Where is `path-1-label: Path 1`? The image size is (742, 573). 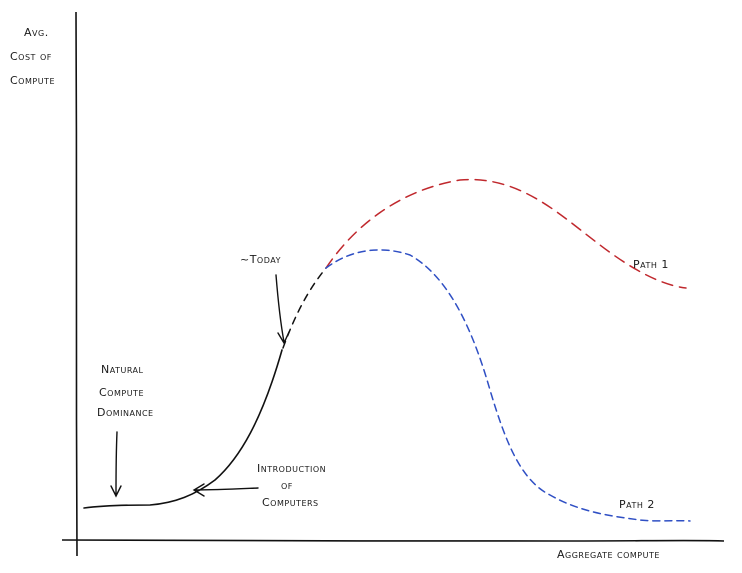
path-1-label: Path 1 is located at coordinates (651, 264).